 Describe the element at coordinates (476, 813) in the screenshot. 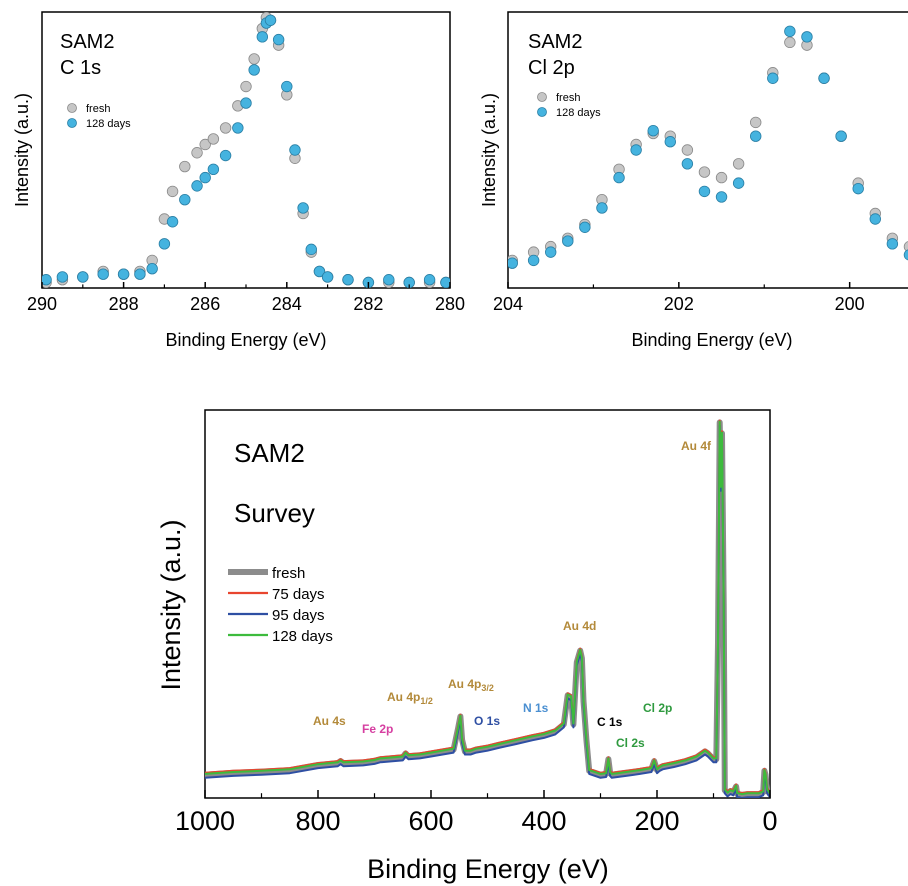

I see `survey-tick-layer: 1000 800 600 400 200 0` at that location.